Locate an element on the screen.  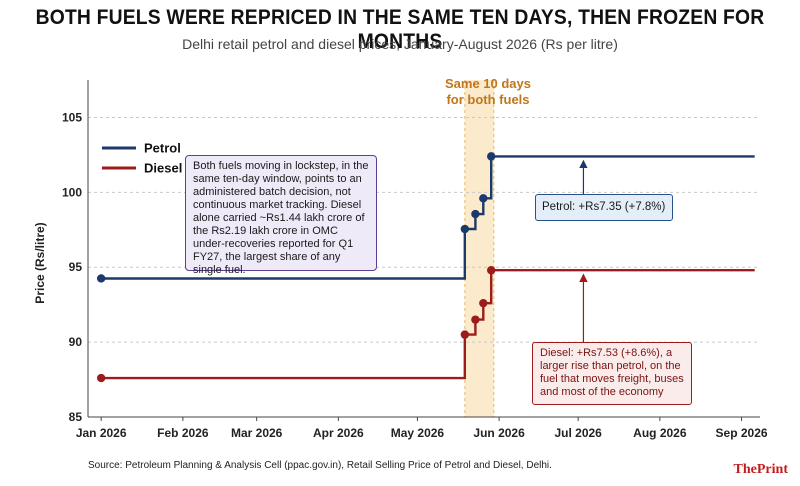
legend-label-diesel: Diesel is located at coordinates (163, 168).